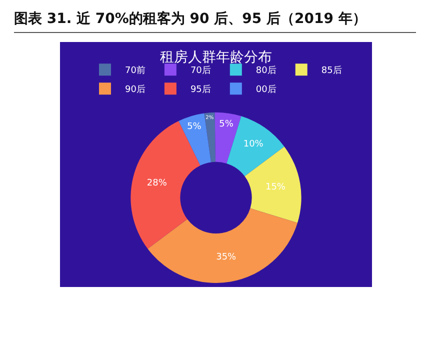  I want to click on legend-label: 70前, so click(135, 70).